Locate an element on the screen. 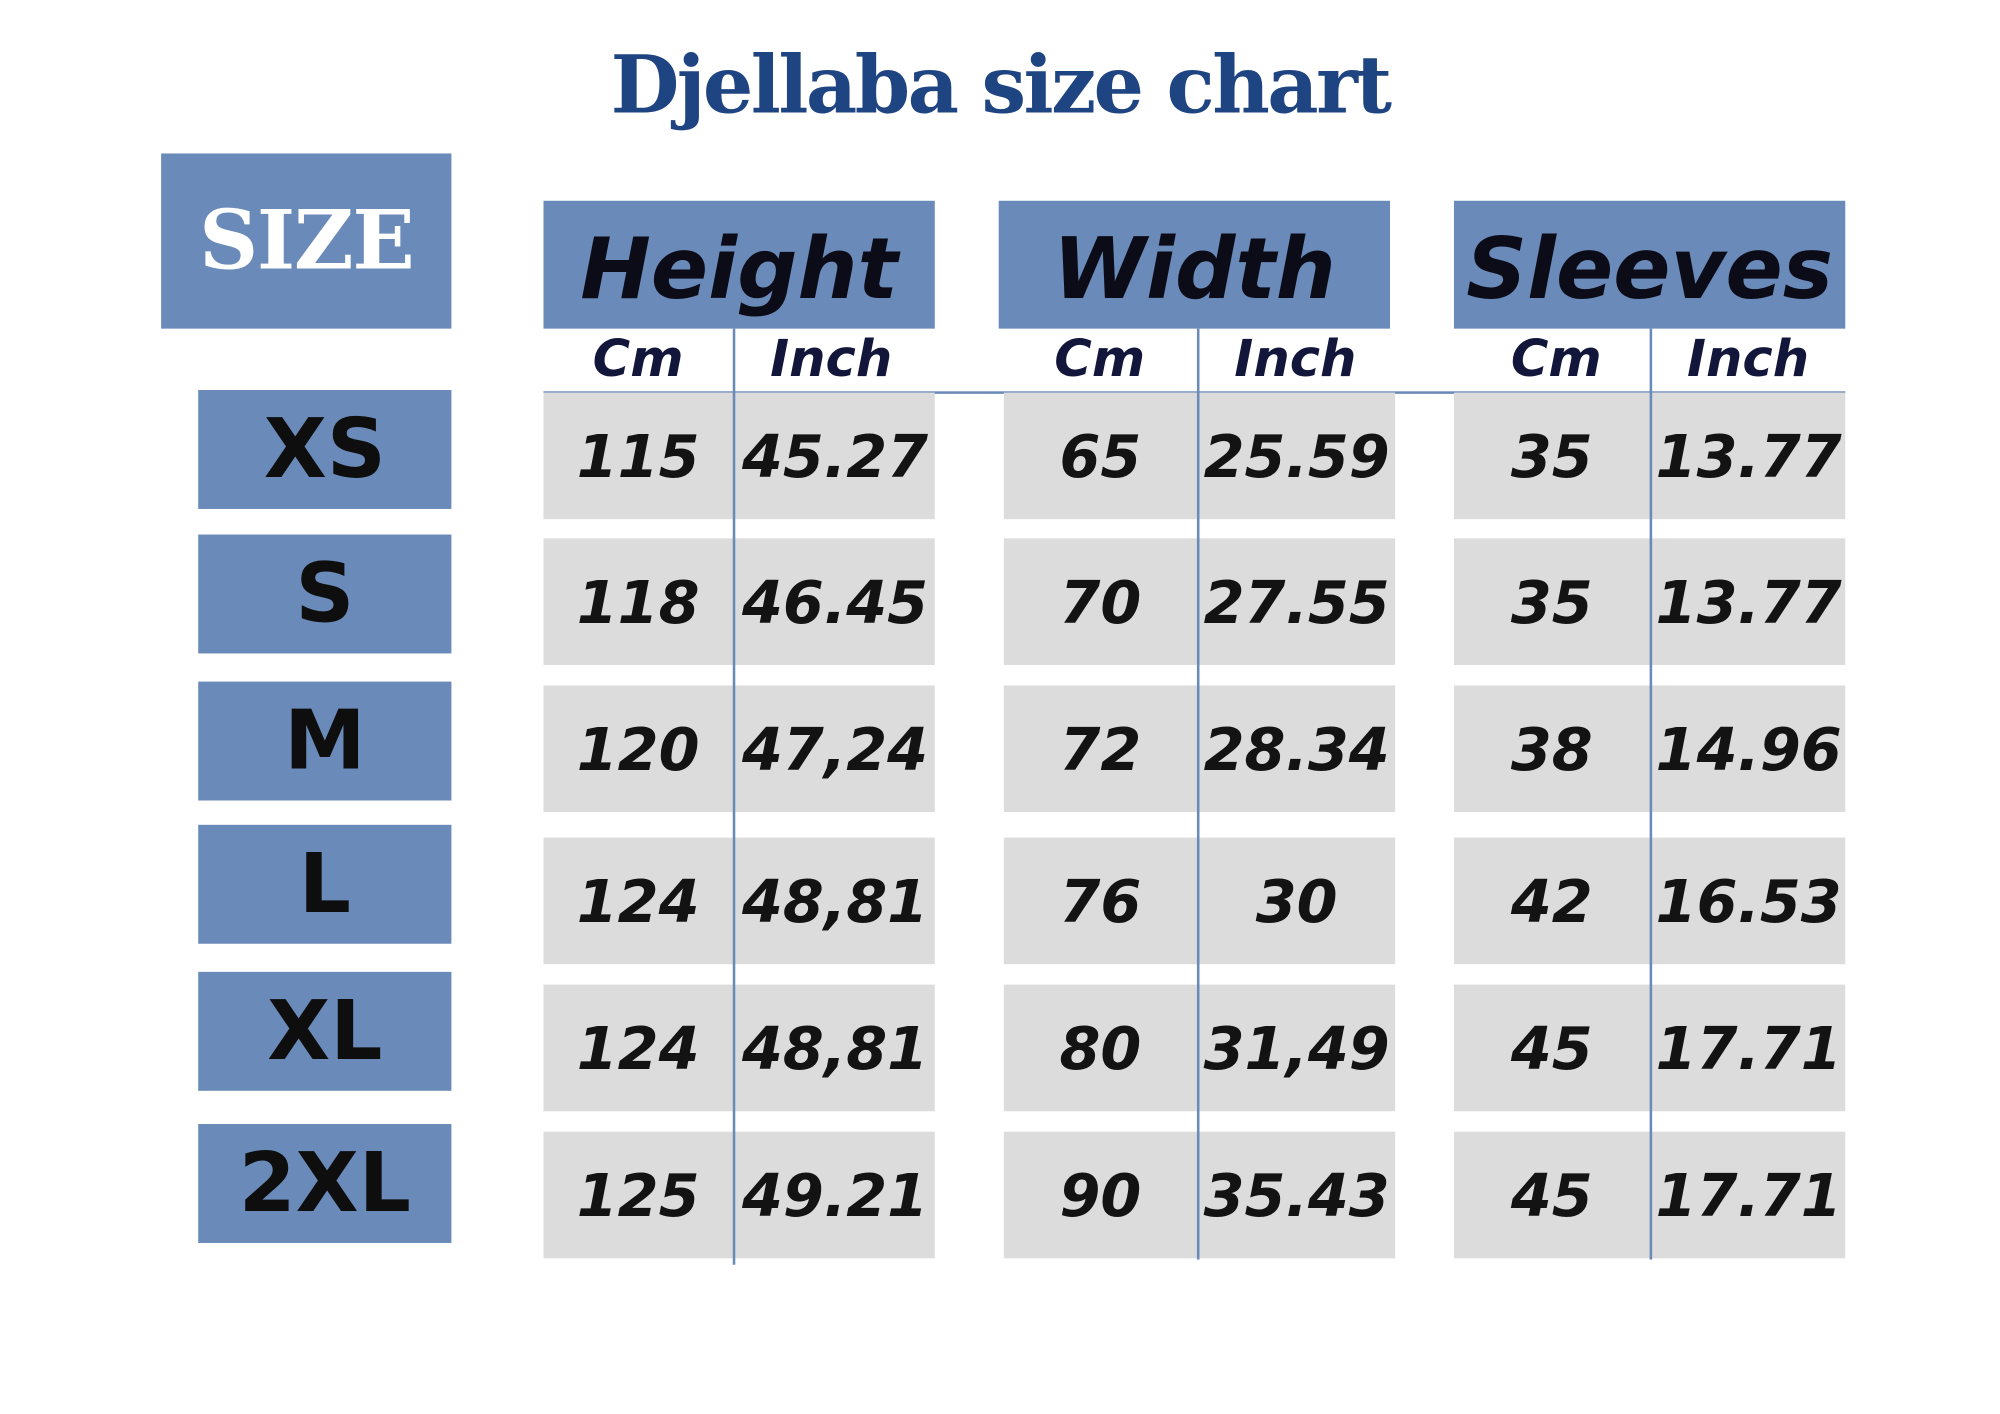 This screenshot has height=1414, width=2000. unit-header-sleeves-cm: Cm is located at coordinates (1556, 359).